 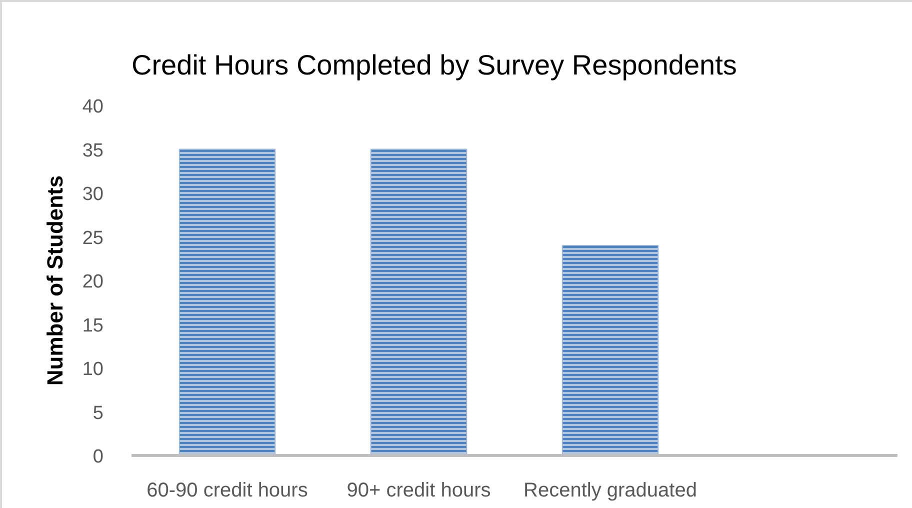 I want to click on y-tick-label: 10, so click(x=93, y=369).